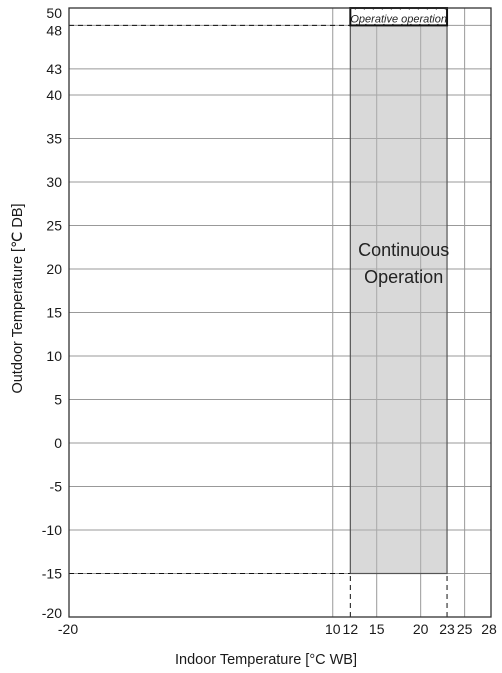  I want to click on y-tick-label: 0, so click(58, 443).